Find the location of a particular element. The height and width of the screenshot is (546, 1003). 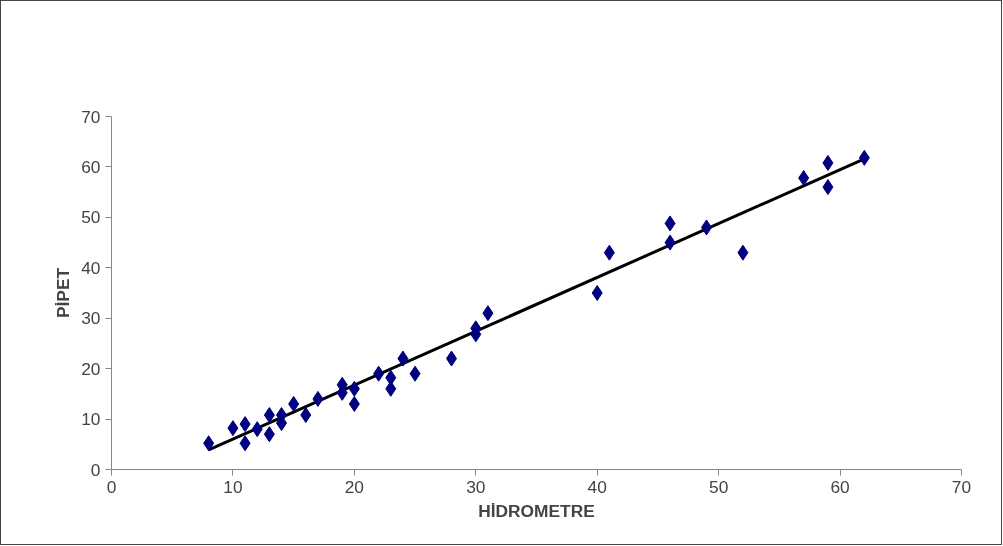

y-tick-label: 60 is located at coordinates (91, 166).